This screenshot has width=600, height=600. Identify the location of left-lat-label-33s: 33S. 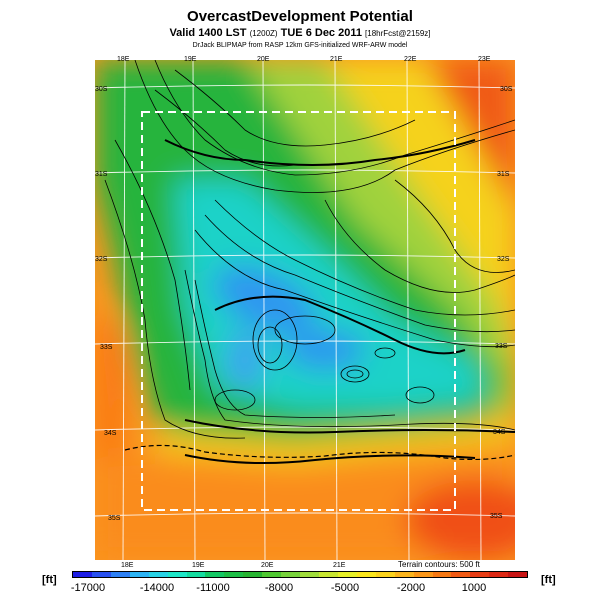
(106, 347).